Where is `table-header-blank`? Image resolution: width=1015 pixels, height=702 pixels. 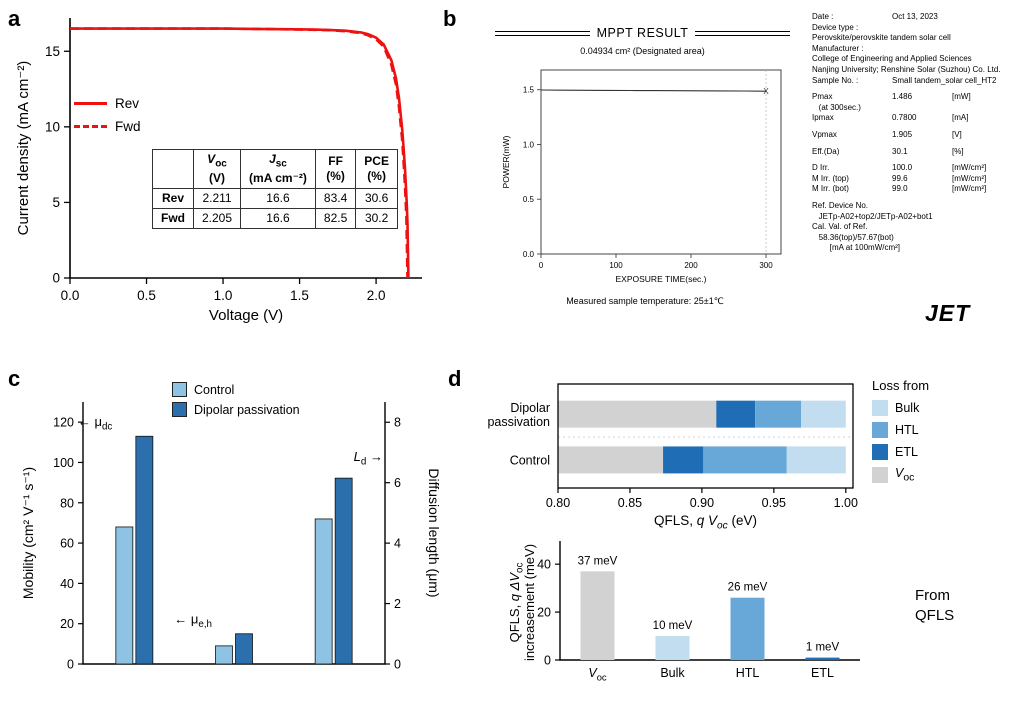
table-header-blank is located at coordinates (173, 169).